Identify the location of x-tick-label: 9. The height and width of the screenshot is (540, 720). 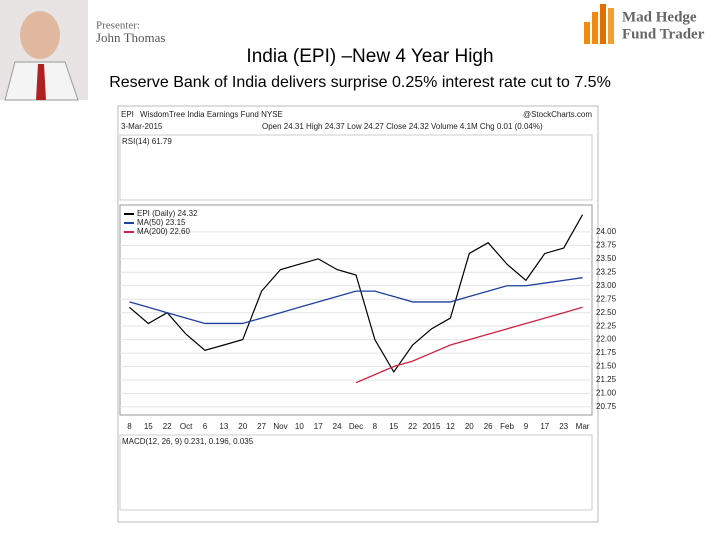
(526, 426).